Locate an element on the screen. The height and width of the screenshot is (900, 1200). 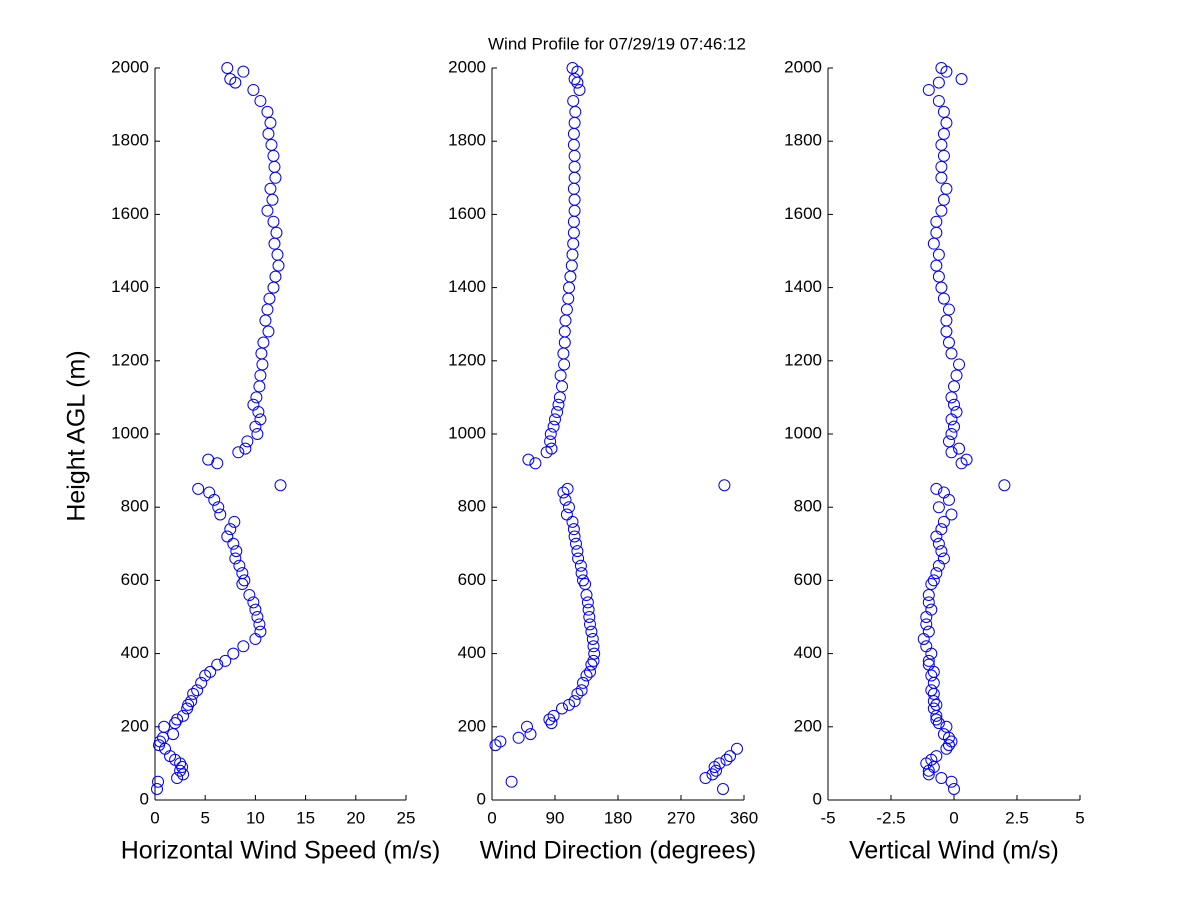
y-tick-label: 1400 is located at coordinates (130, 286).